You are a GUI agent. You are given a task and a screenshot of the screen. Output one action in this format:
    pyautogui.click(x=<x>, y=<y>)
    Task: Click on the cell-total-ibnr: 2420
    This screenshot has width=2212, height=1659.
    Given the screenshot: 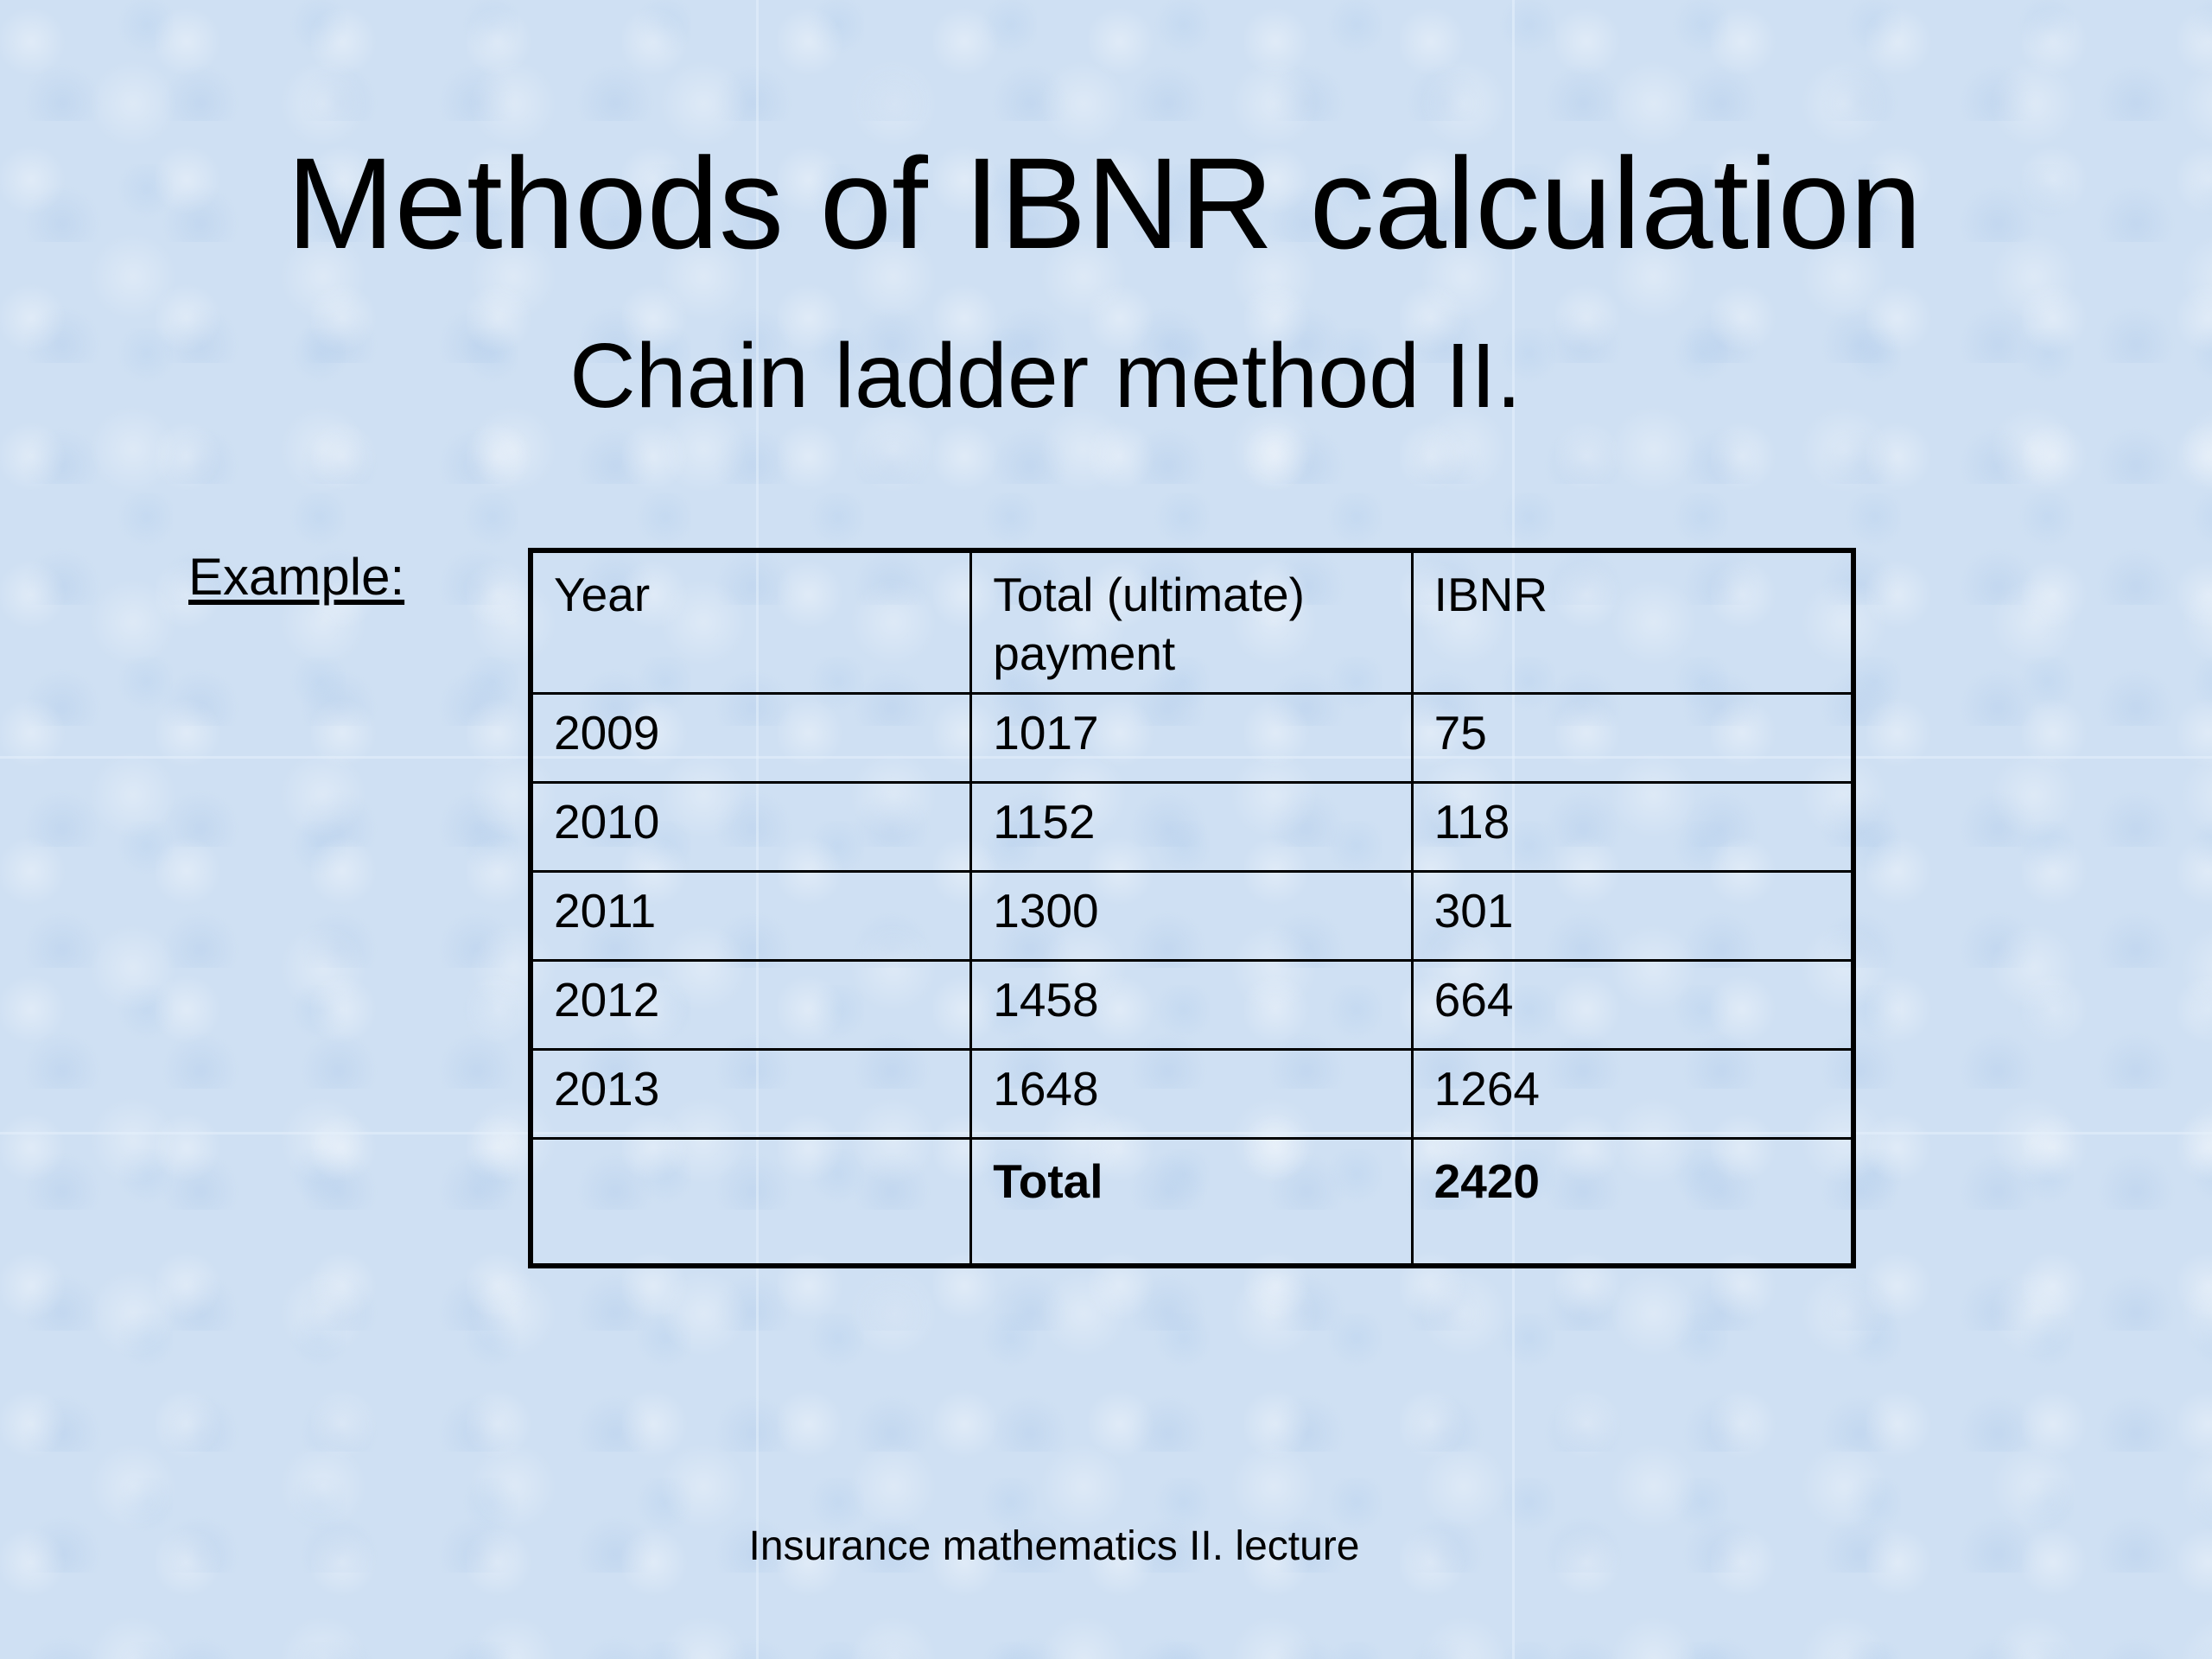 What is the action you would take?
    pyautogui.click(x=1632, y=1202)
    